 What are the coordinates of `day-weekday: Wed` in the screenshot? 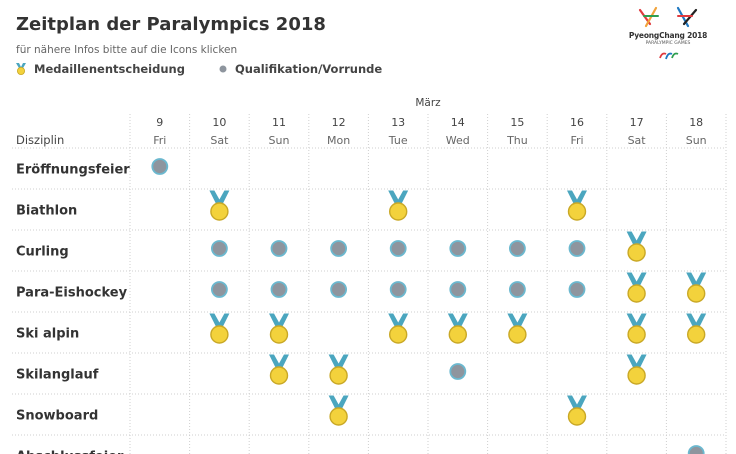 It's located at (458, 140).